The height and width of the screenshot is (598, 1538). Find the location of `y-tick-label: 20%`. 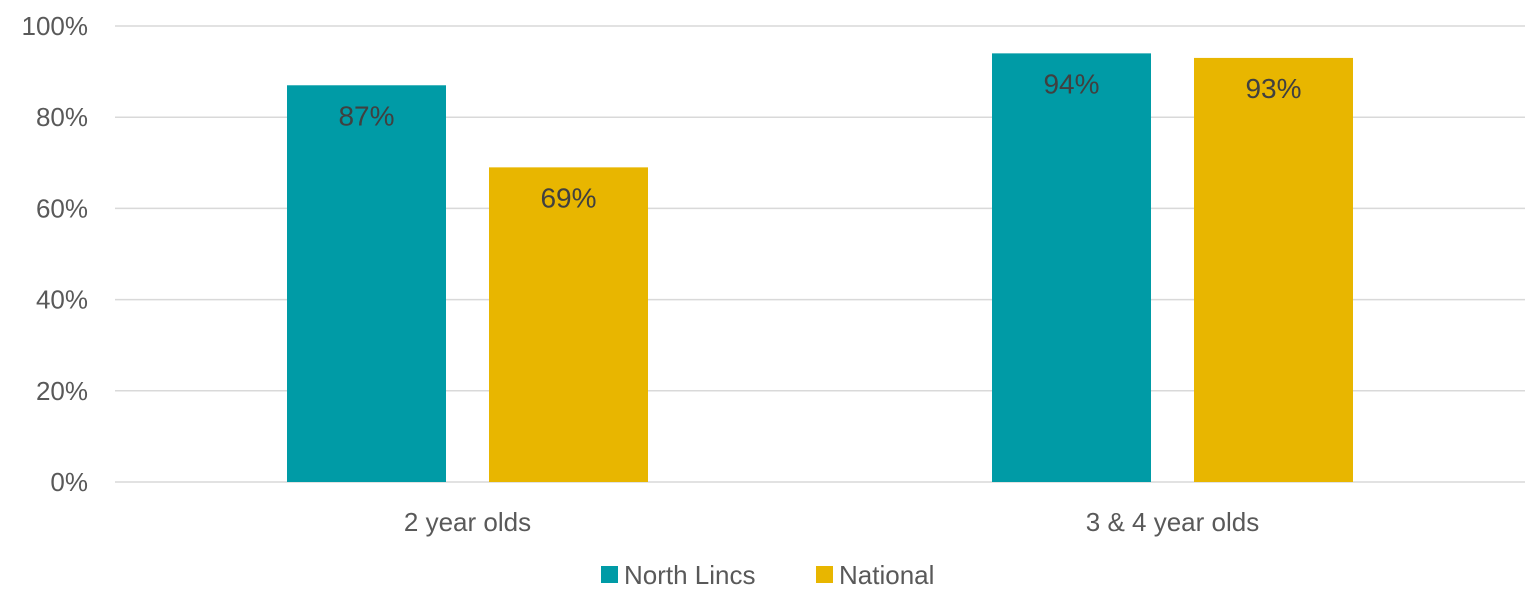

y-tick-label: 20% is located at coordinates (62, 391).